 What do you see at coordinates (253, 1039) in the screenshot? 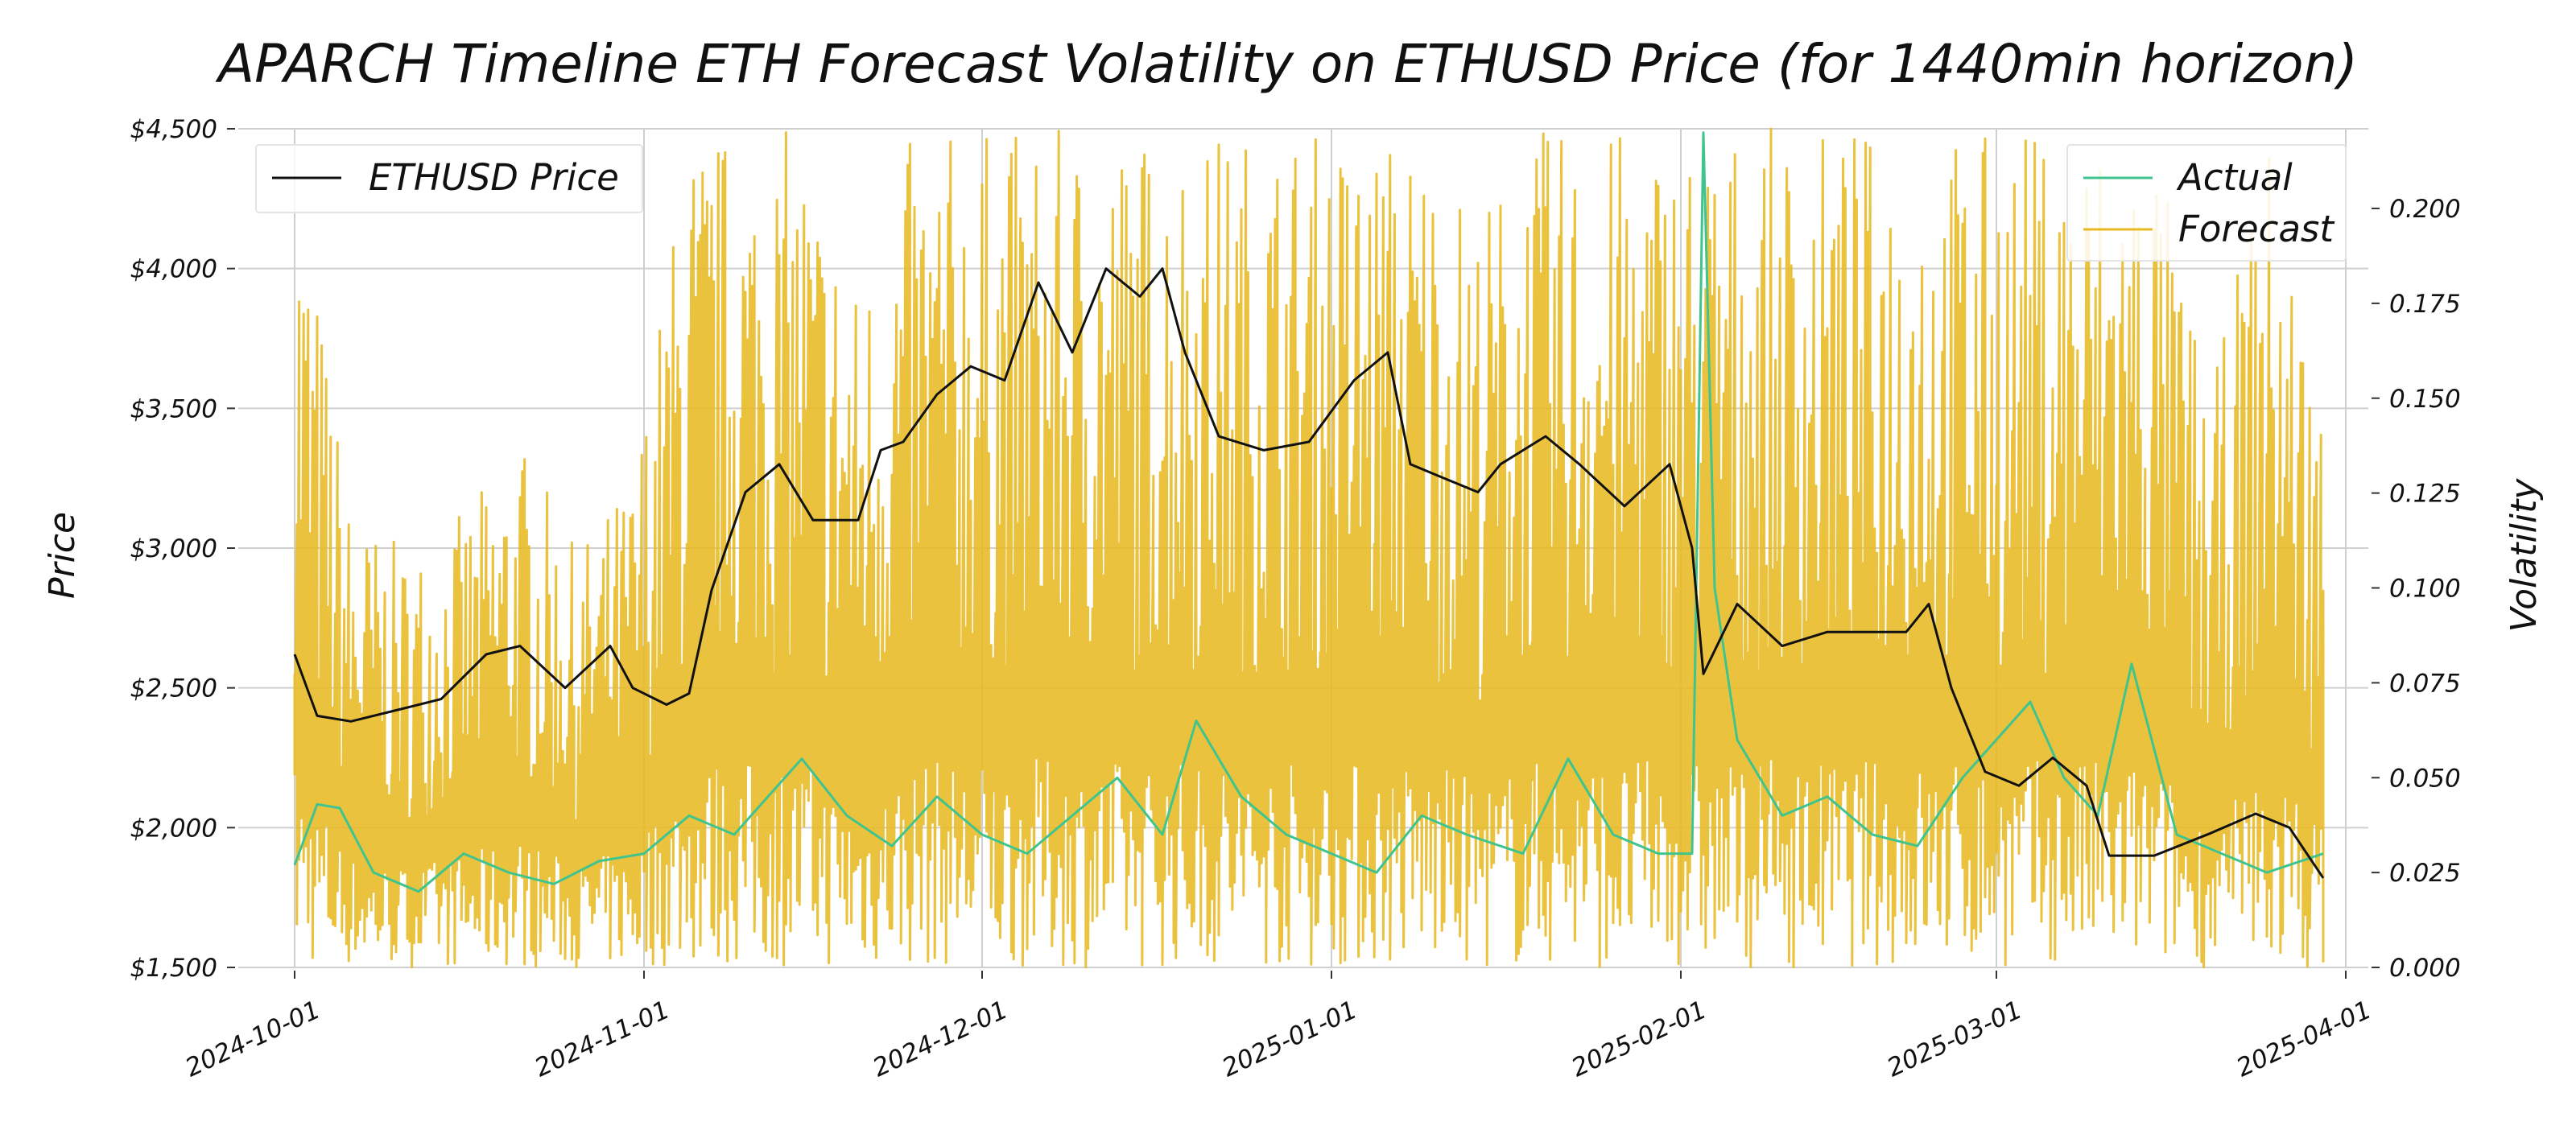
I see `x-tick-label: 2024-10-01` at bounding box center [253, 1039].